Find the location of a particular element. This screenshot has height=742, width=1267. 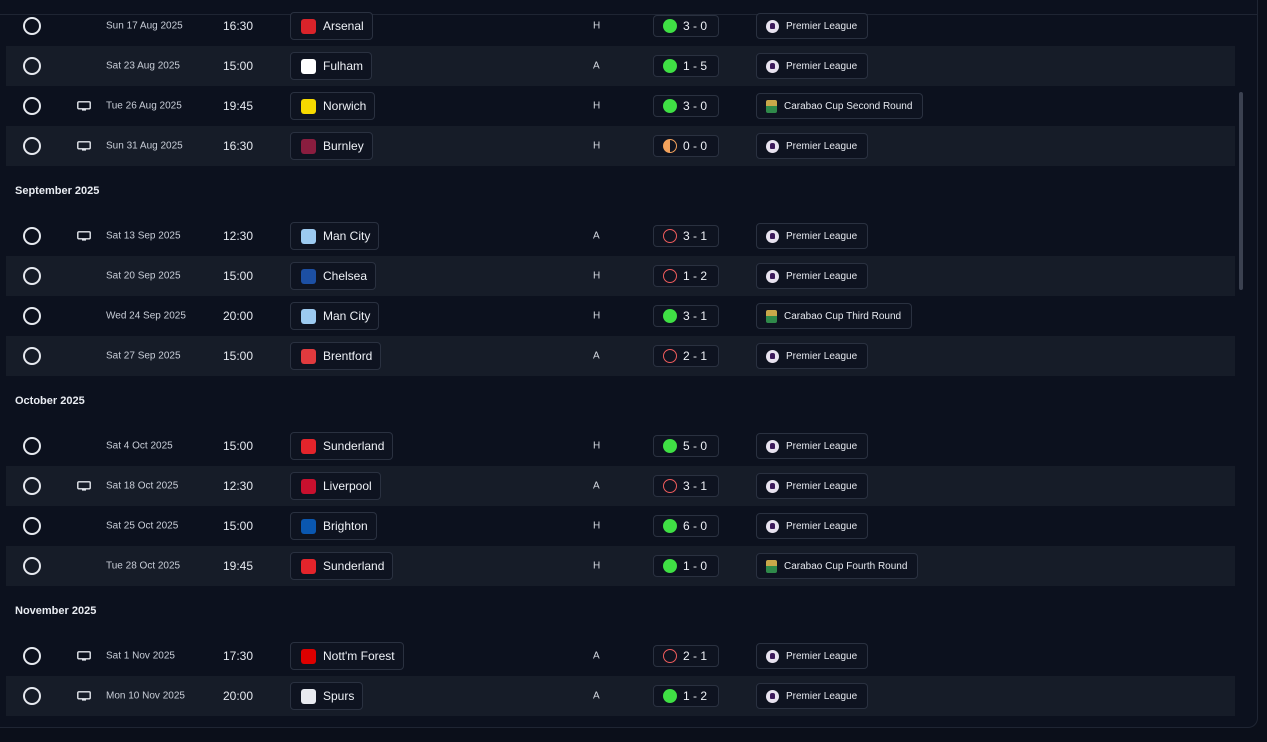

match-date: Tue 28 Oct 2025 is located at coordinates (143, 566).